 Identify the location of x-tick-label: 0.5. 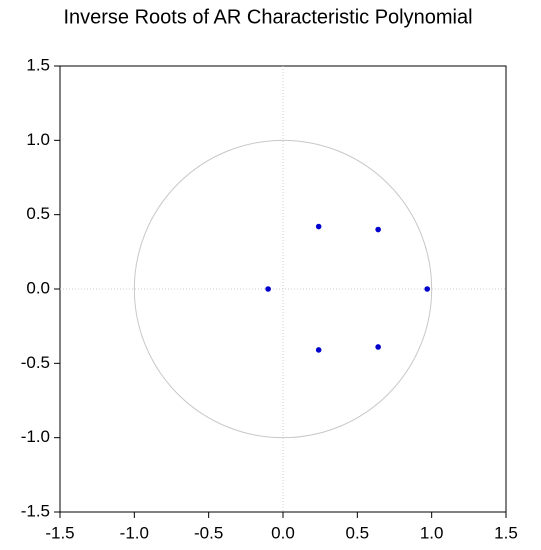
(358, 532).